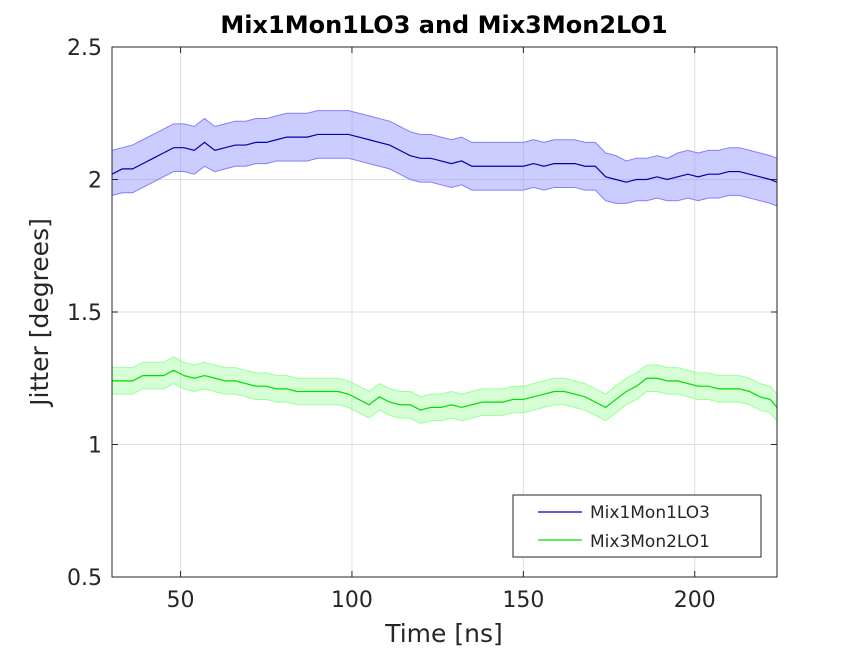 Image resolution: width=859 pixels, height=652 pixels. What do you see at coordinates (95, 446) in the screenshot?
I see `y-tick-label: 1` at bounding box center [95, 446].